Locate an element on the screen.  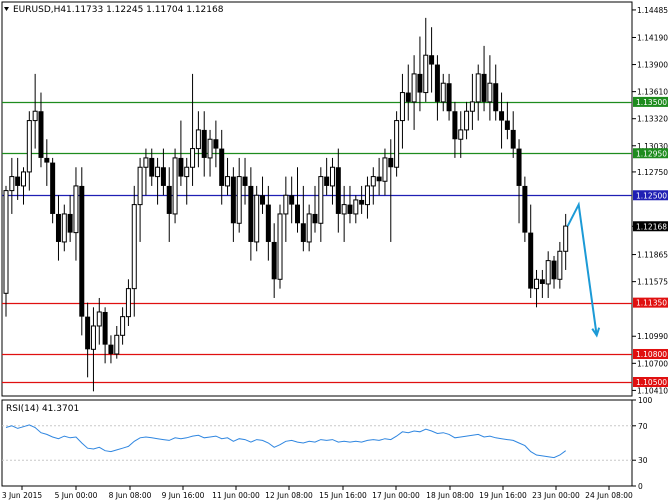
level-price-label: 1.11350 is located at coordinates (651, 303).